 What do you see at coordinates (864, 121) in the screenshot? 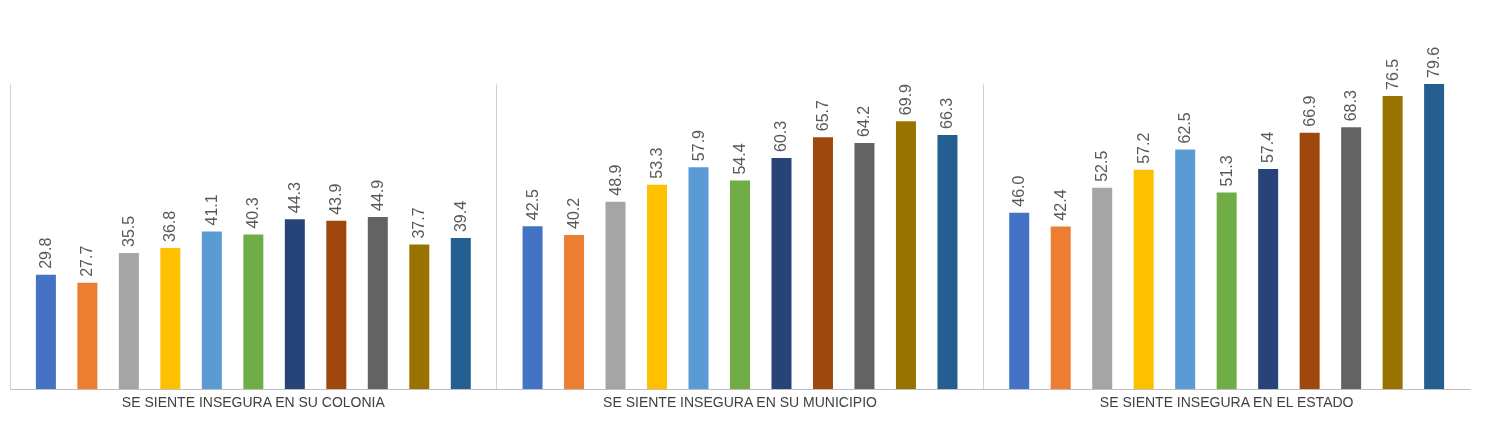
I see `data-label: 64.2` at bounding box center [864, 121].